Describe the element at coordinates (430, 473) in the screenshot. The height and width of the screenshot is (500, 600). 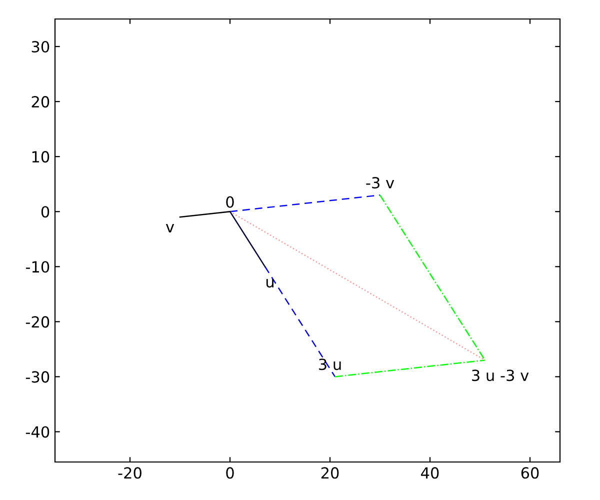
I see `x-tick-label: 40` at that location.